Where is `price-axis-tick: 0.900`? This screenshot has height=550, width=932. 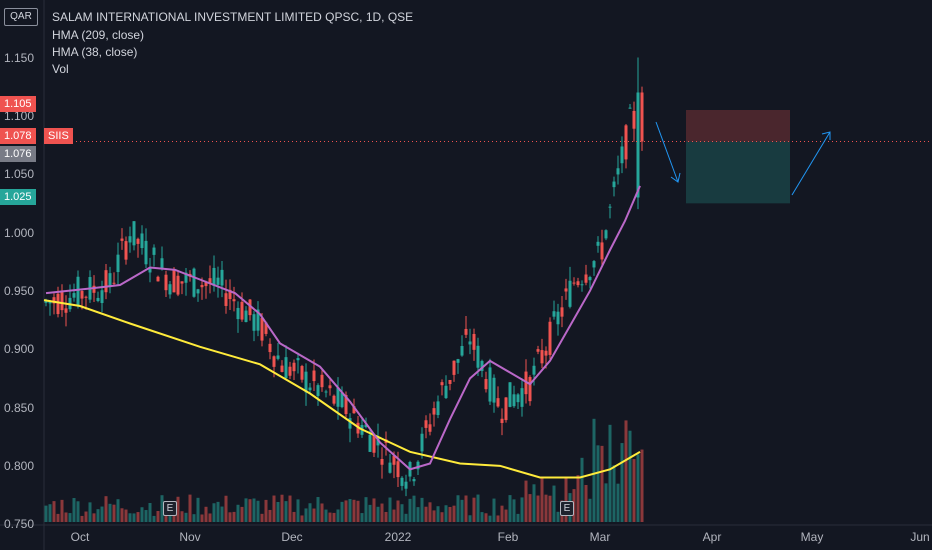 price-axis-tick: 0.900 is located at coordinates (19, 349).